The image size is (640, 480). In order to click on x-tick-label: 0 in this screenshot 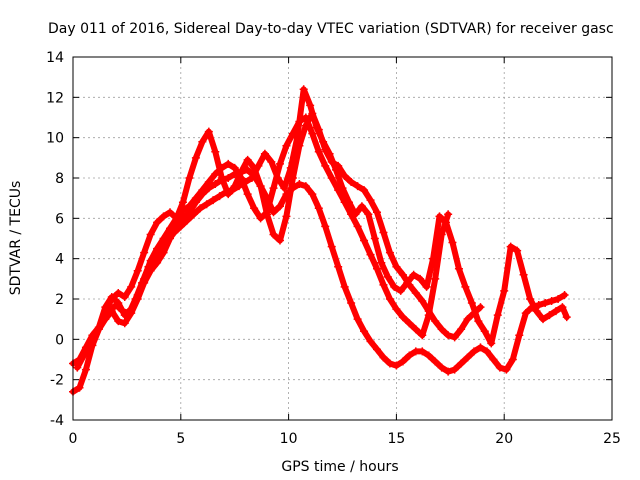, I will do `click(73, 439)`.